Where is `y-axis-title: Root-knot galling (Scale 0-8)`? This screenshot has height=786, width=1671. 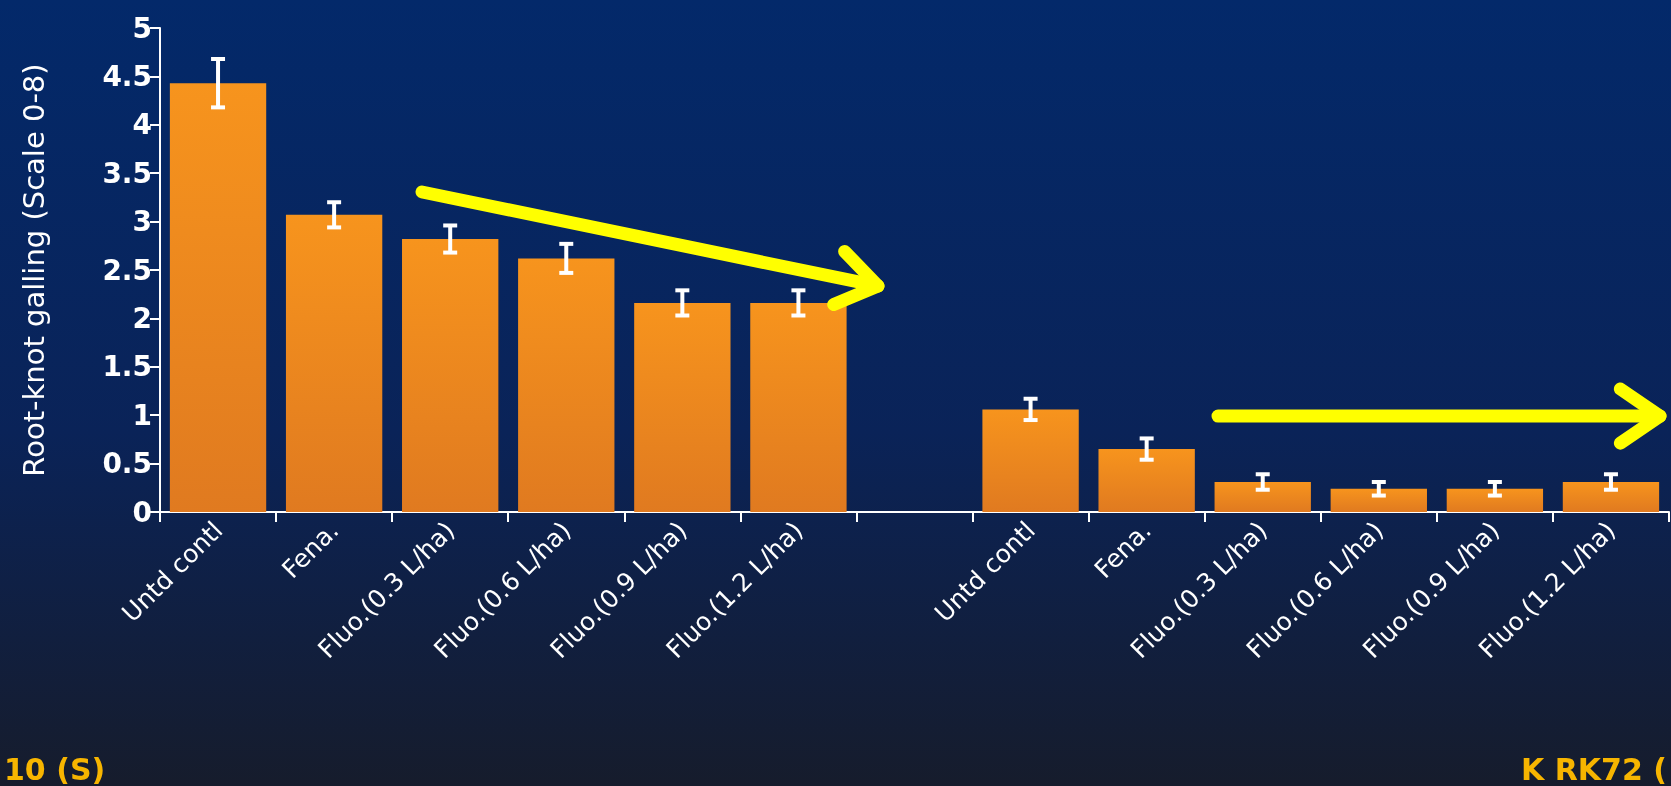 y-axis-title: Root-knot galling (Scale 0-8) is located at coordinates (33, 270).